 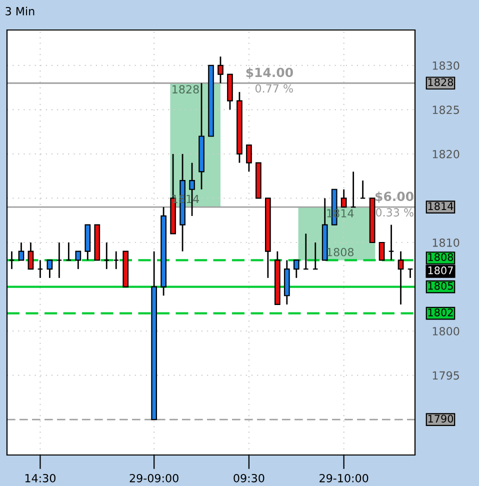 What do you see at coordinates (269, 73) in the screenshot?
I see `annotation: $14.00` at bounding box center [269, 73].